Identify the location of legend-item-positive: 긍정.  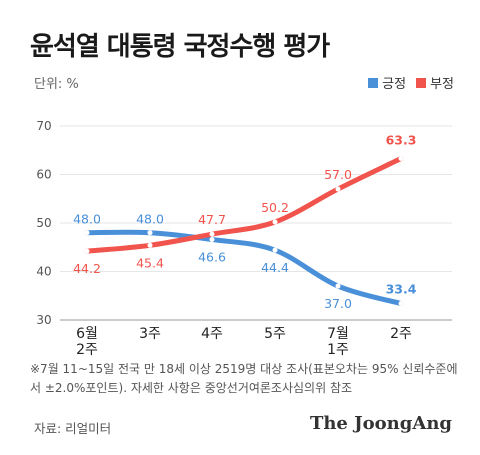
(387, 82).